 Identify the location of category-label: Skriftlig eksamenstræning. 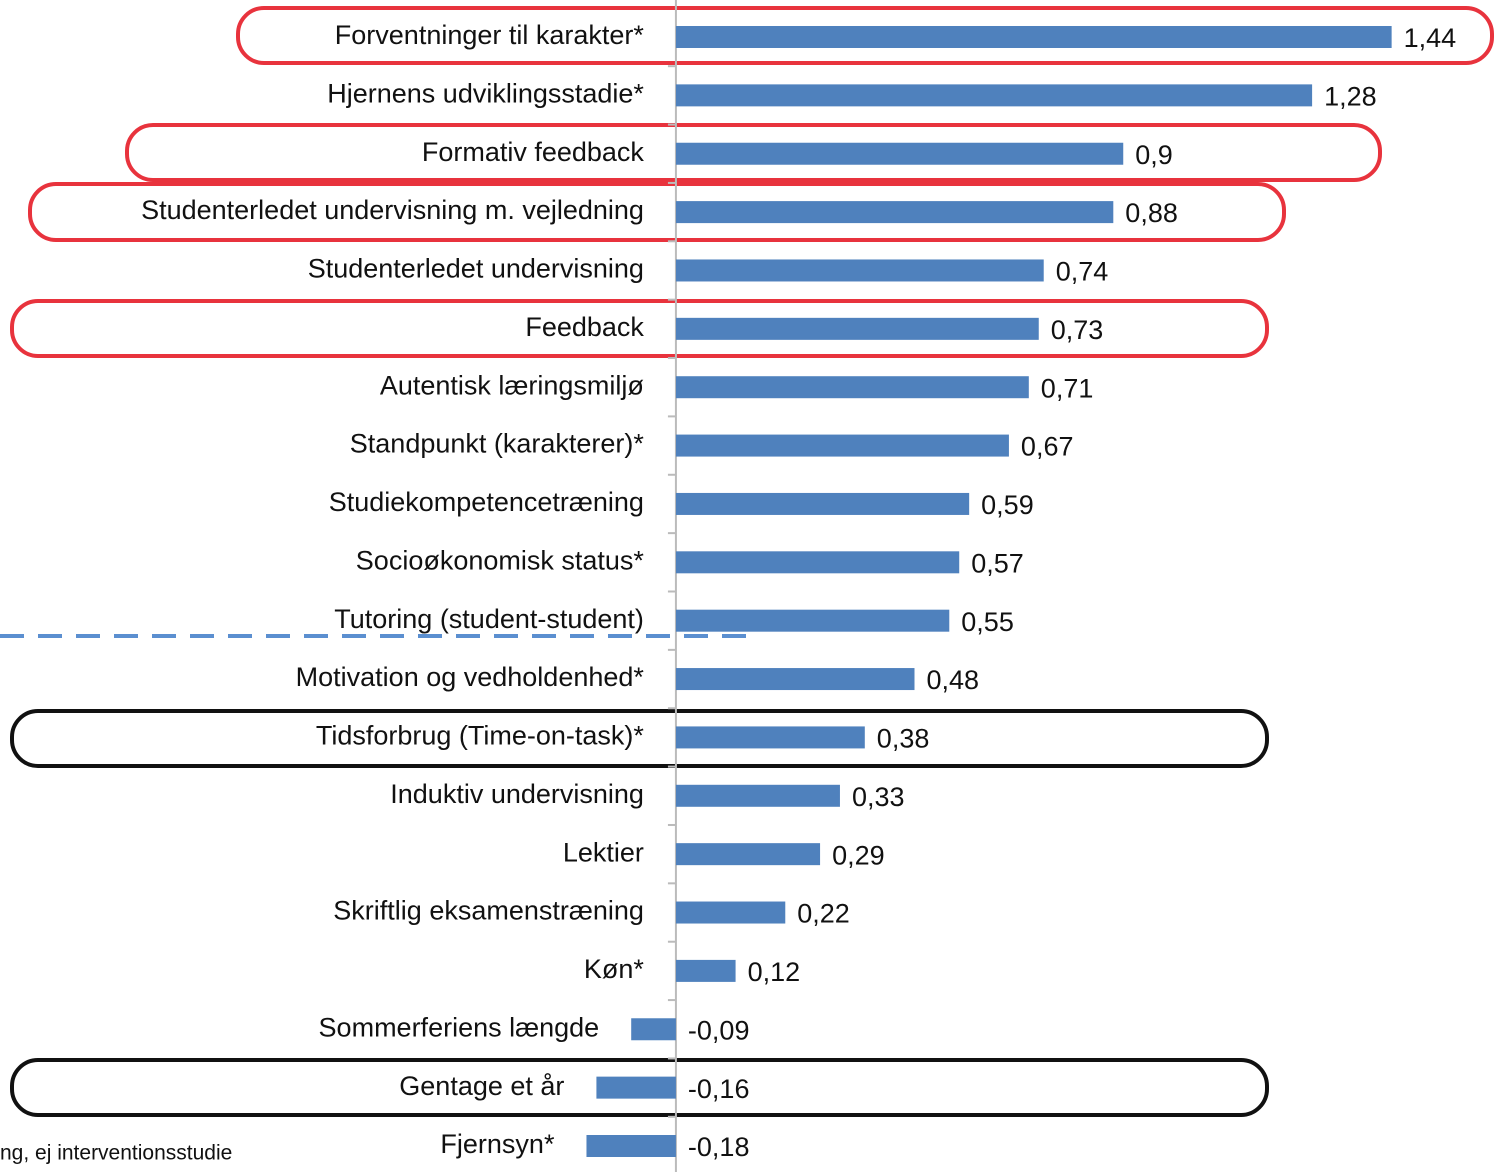
(488, 911).